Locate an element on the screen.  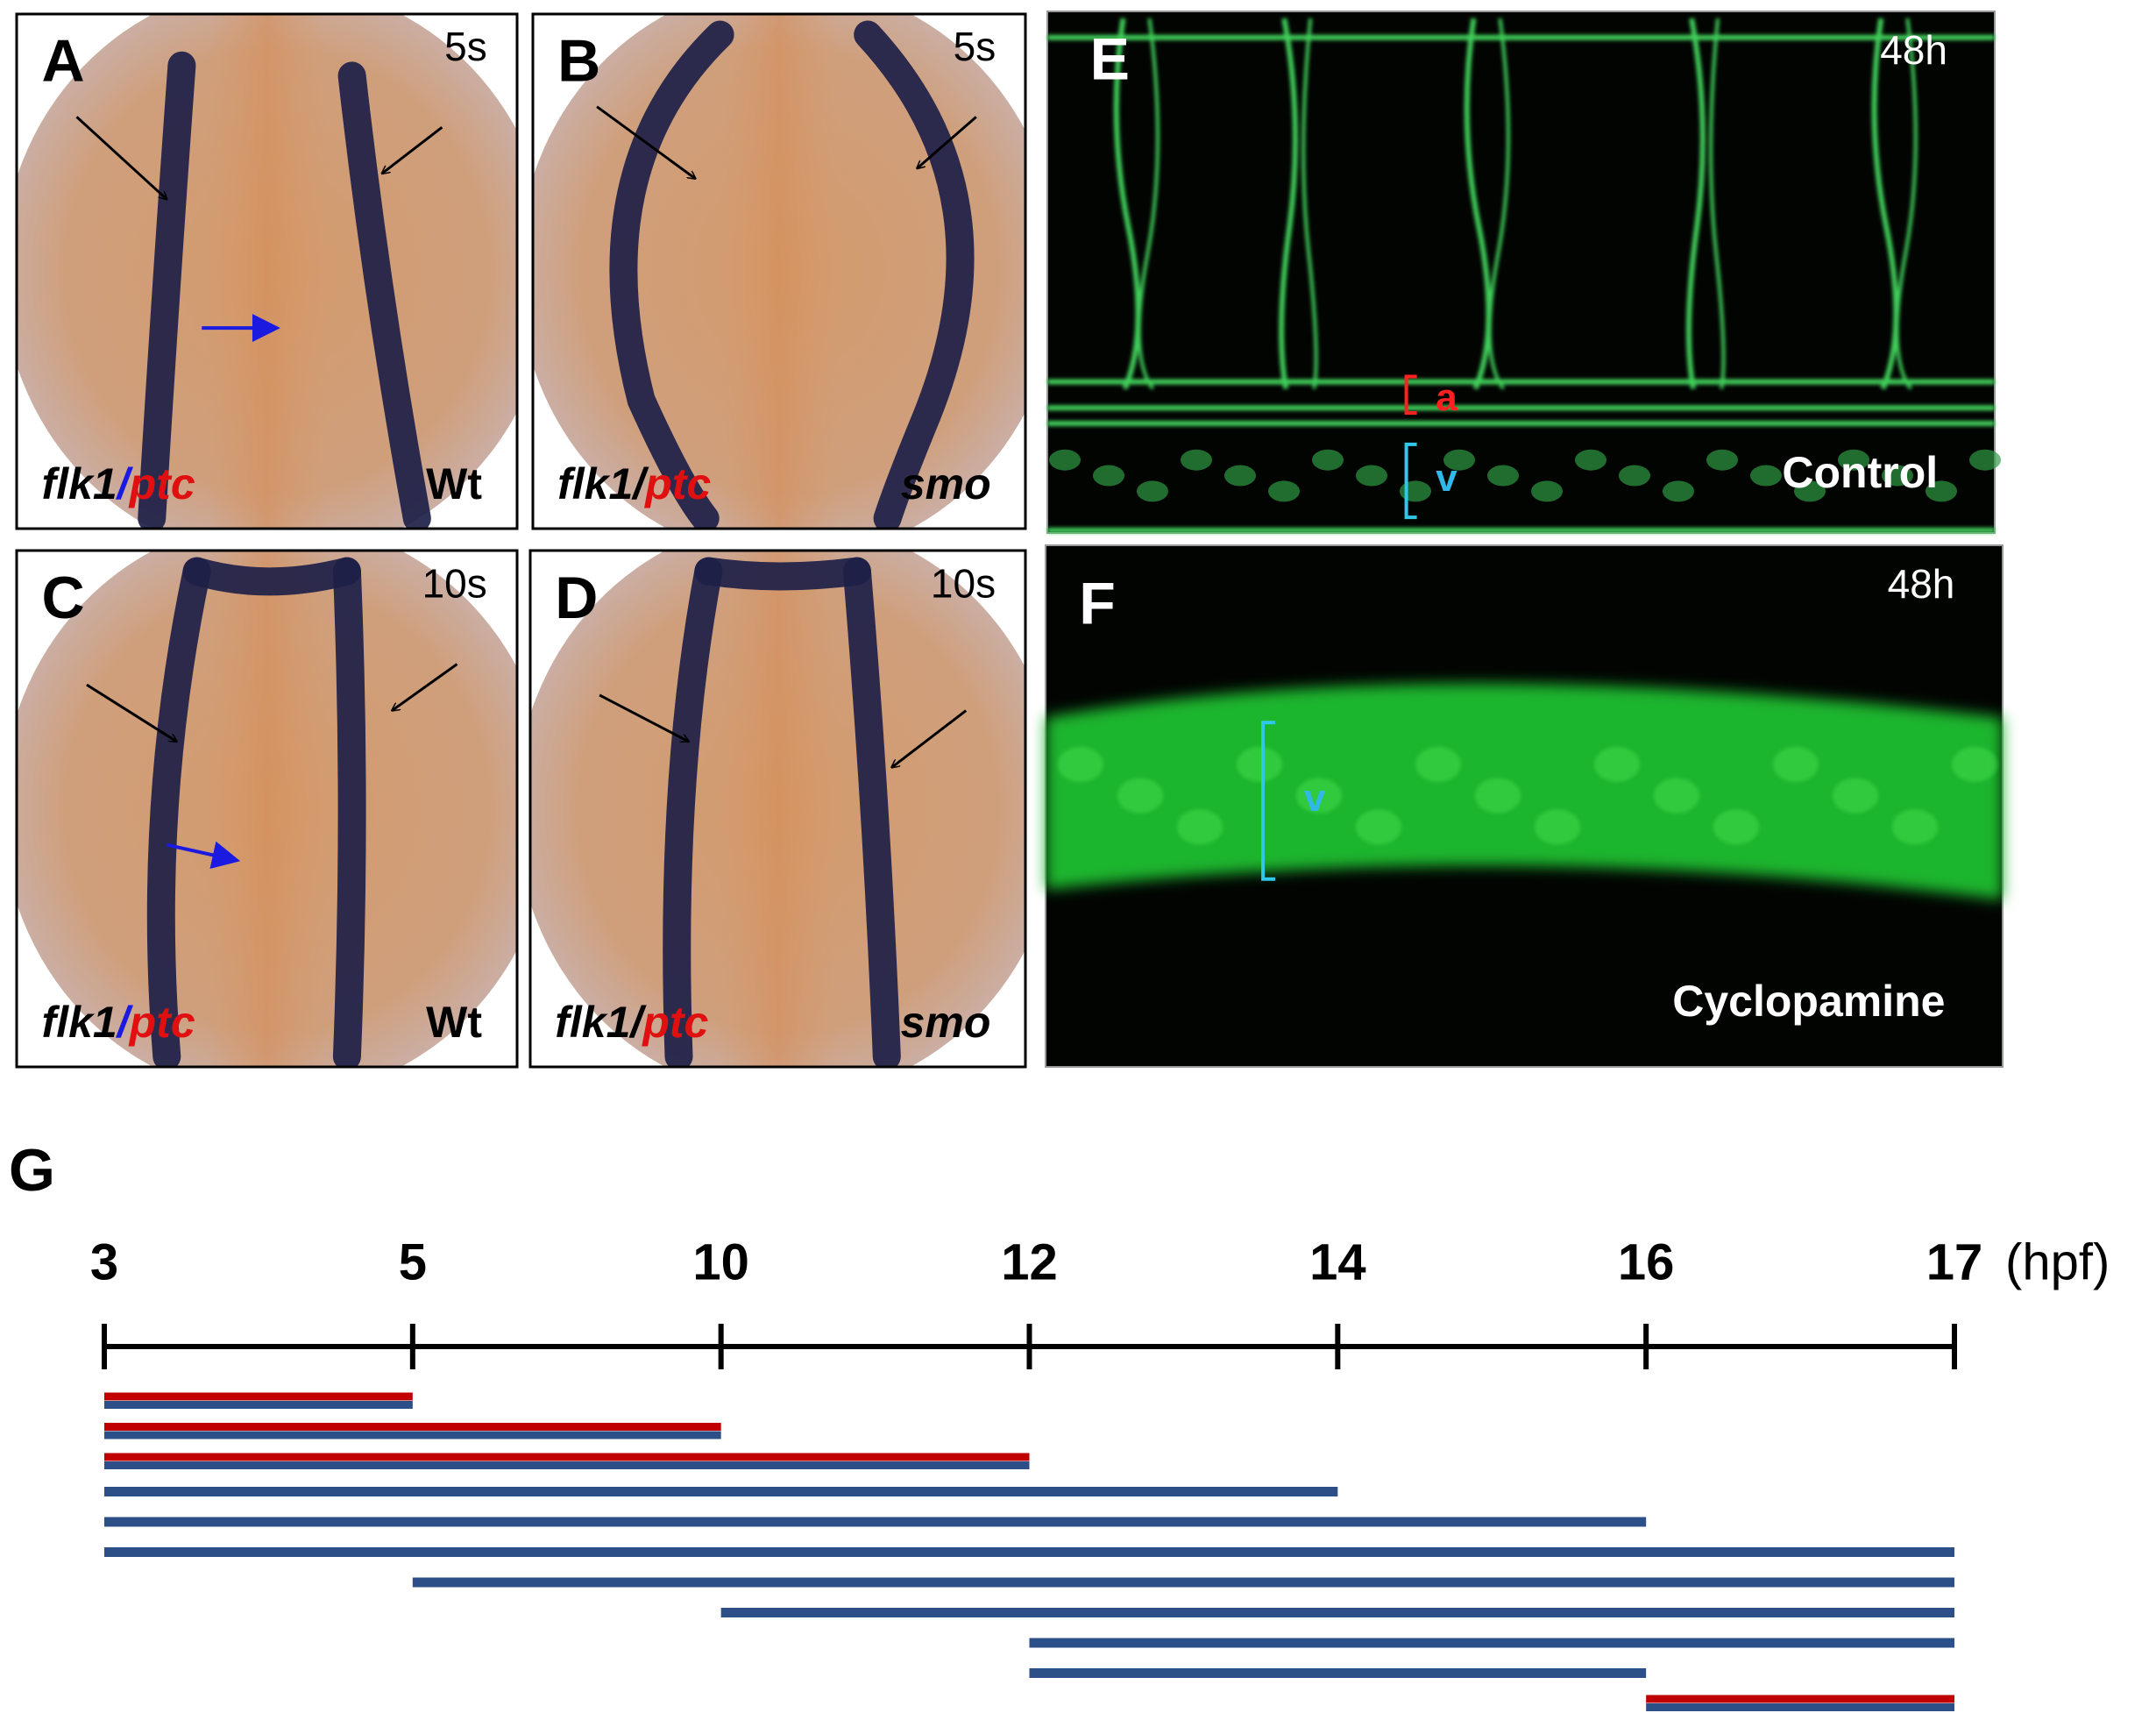
vein-tissue is located at coordinates (1525, 791).